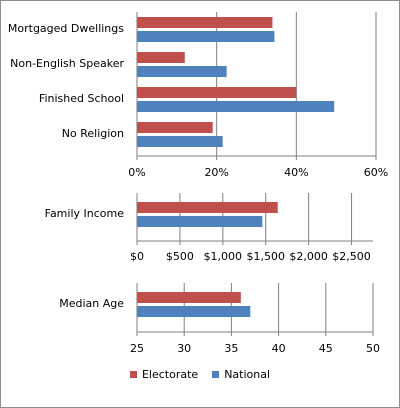 This screenshot has width=400, height=408. Describe the element at coordinates (194, 311) in the screenshot. I see `bar-median-age-national` at that location.